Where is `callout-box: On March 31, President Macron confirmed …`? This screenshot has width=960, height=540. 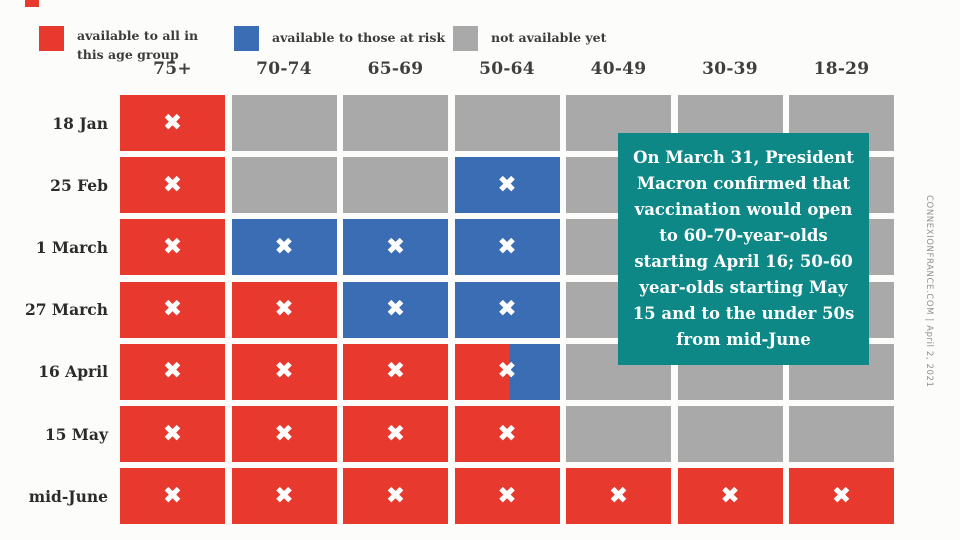 callout-box: On March 31, President Macron confirmed … is located at coordinates (743, 249).